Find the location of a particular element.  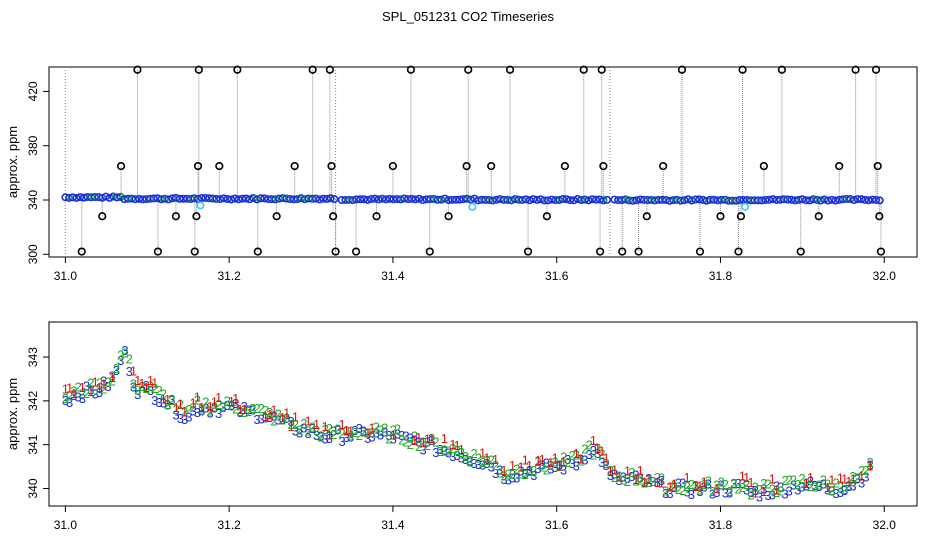

y-axis-label: approx. ppm is located at coordinates (12, 414).